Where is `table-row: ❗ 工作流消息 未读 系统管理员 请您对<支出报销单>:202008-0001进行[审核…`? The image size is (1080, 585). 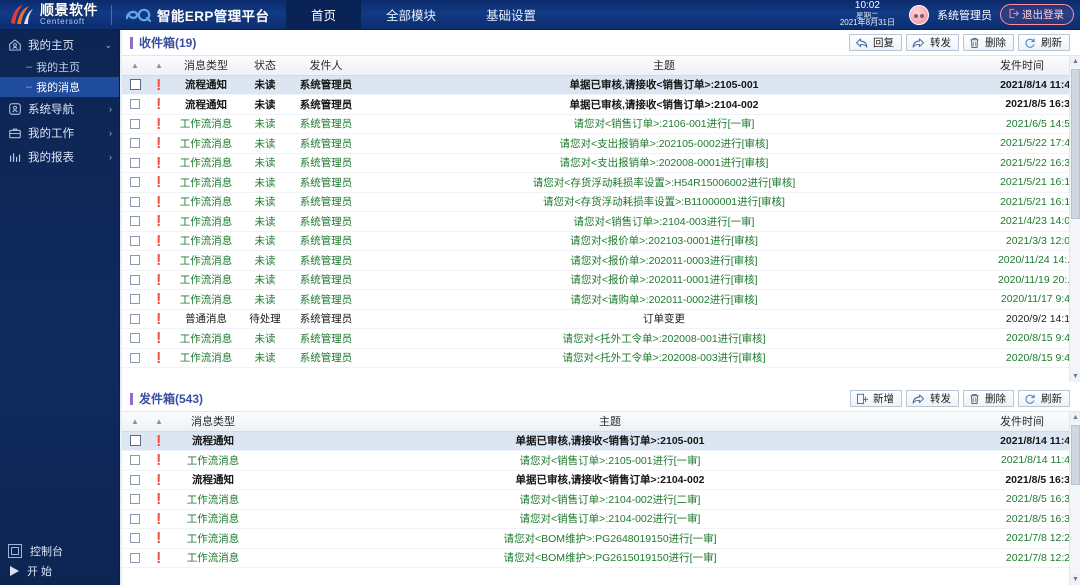 table-row: ❗ 工作流消息 未读 系统管理员 请您对<支出报销单>:202008-0001进行[审核… is located at coordinates (601, 163).